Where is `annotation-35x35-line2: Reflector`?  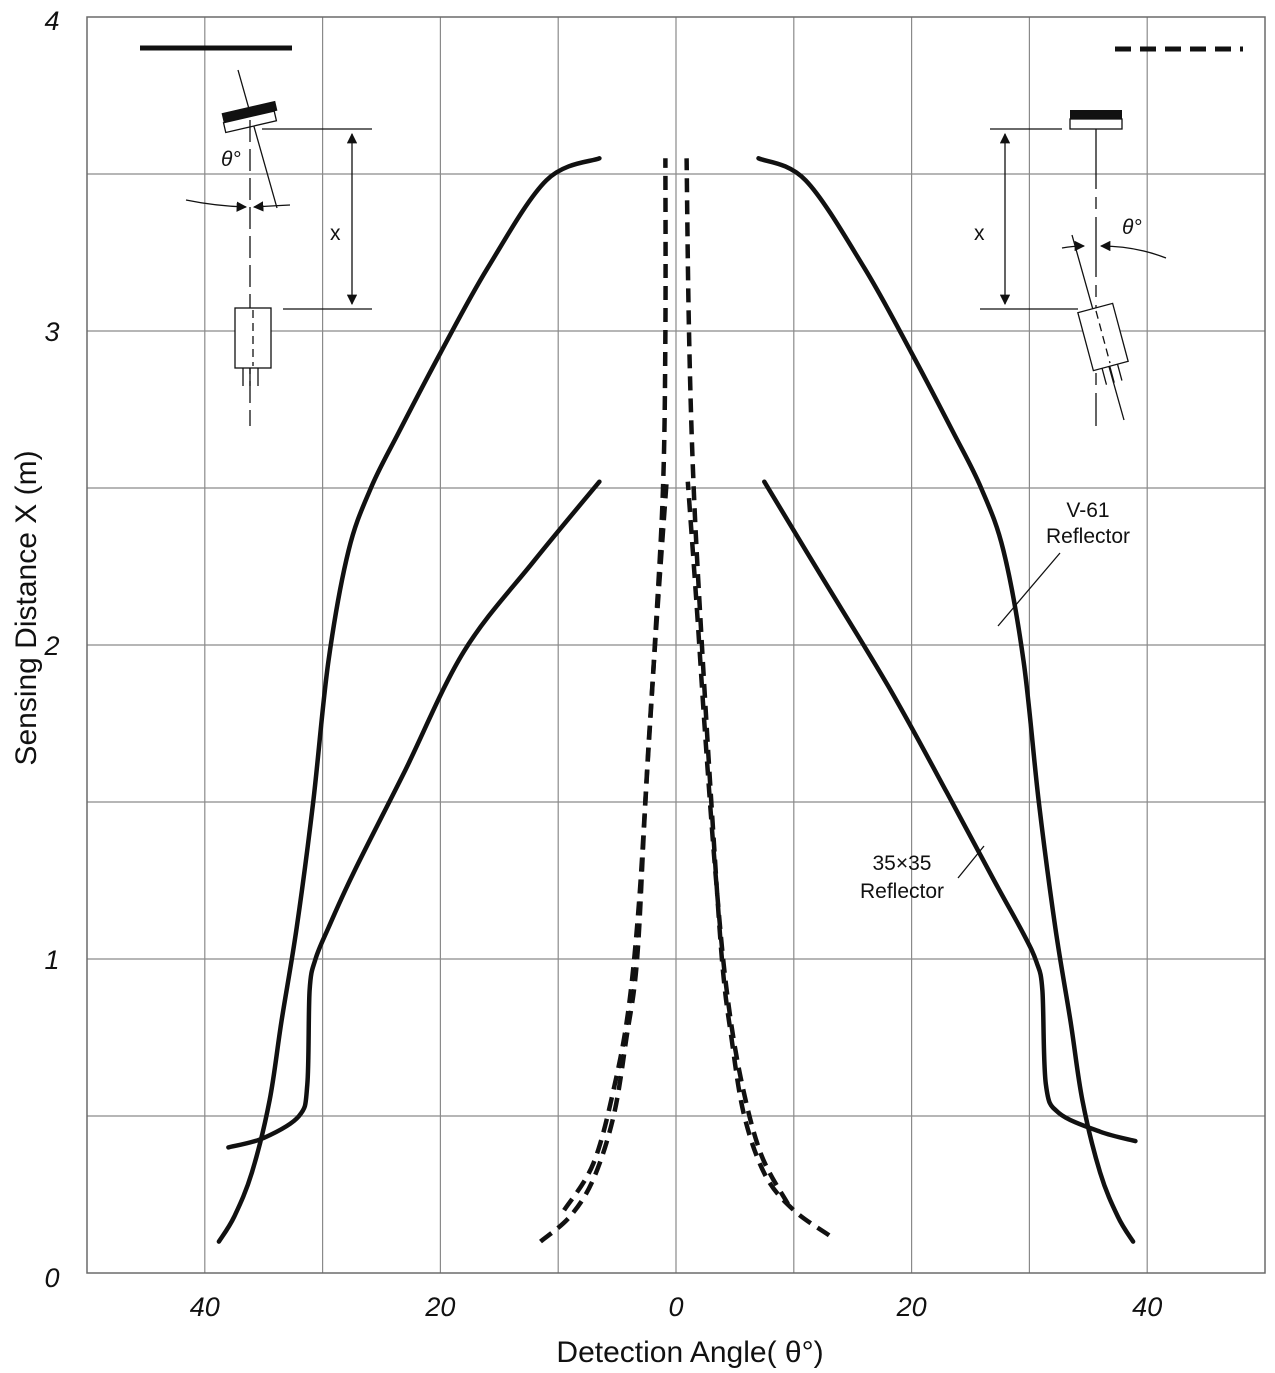
annotation-35x35-line2: Reflector is located at coordinates (902, 891).